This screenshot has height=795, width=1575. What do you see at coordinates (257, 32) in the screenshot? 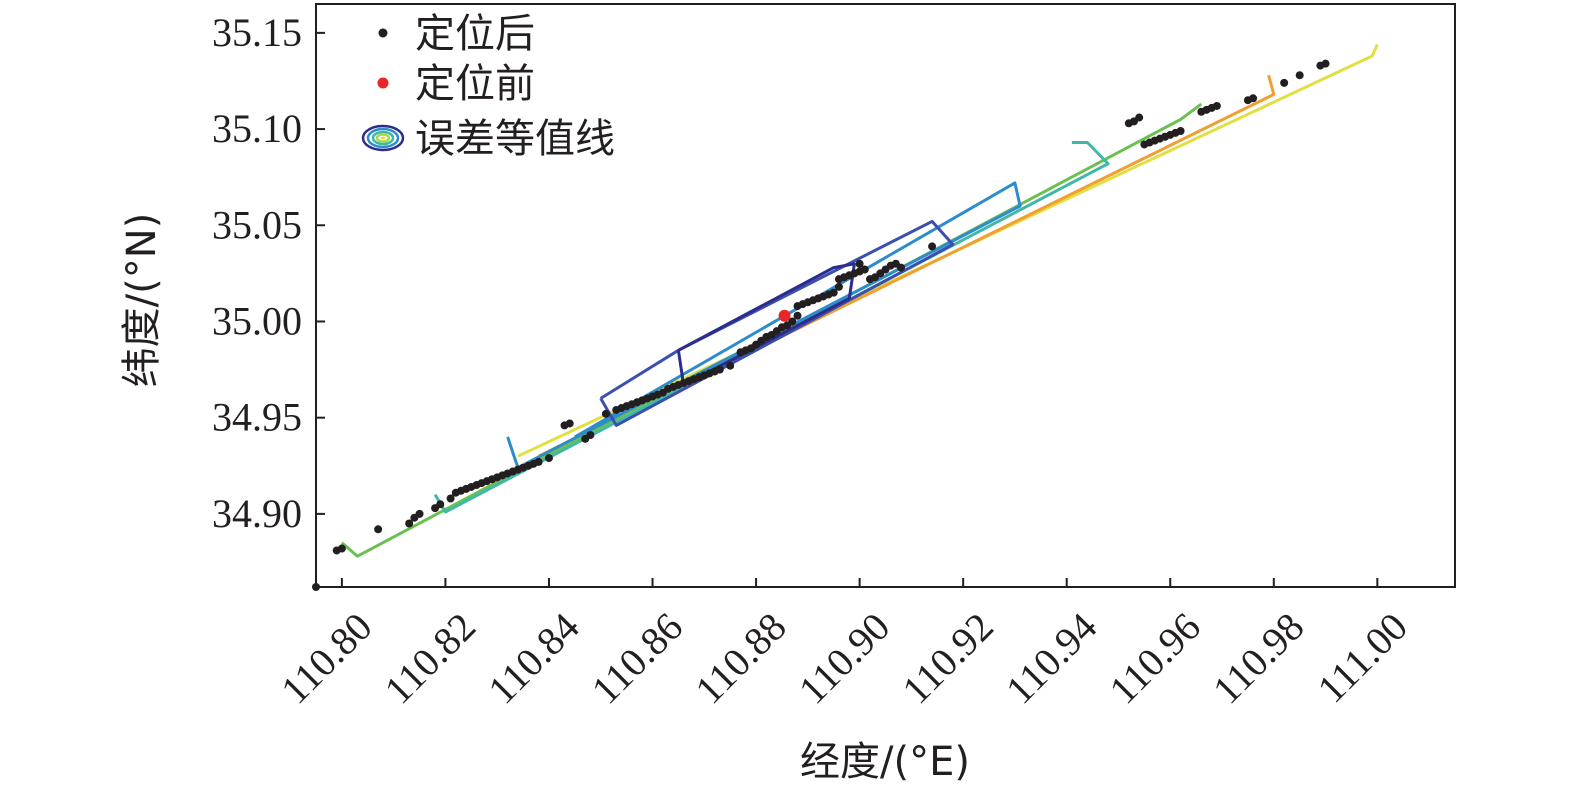
I see `y-tick-label: 35.15` at bounding box center [257, 32].